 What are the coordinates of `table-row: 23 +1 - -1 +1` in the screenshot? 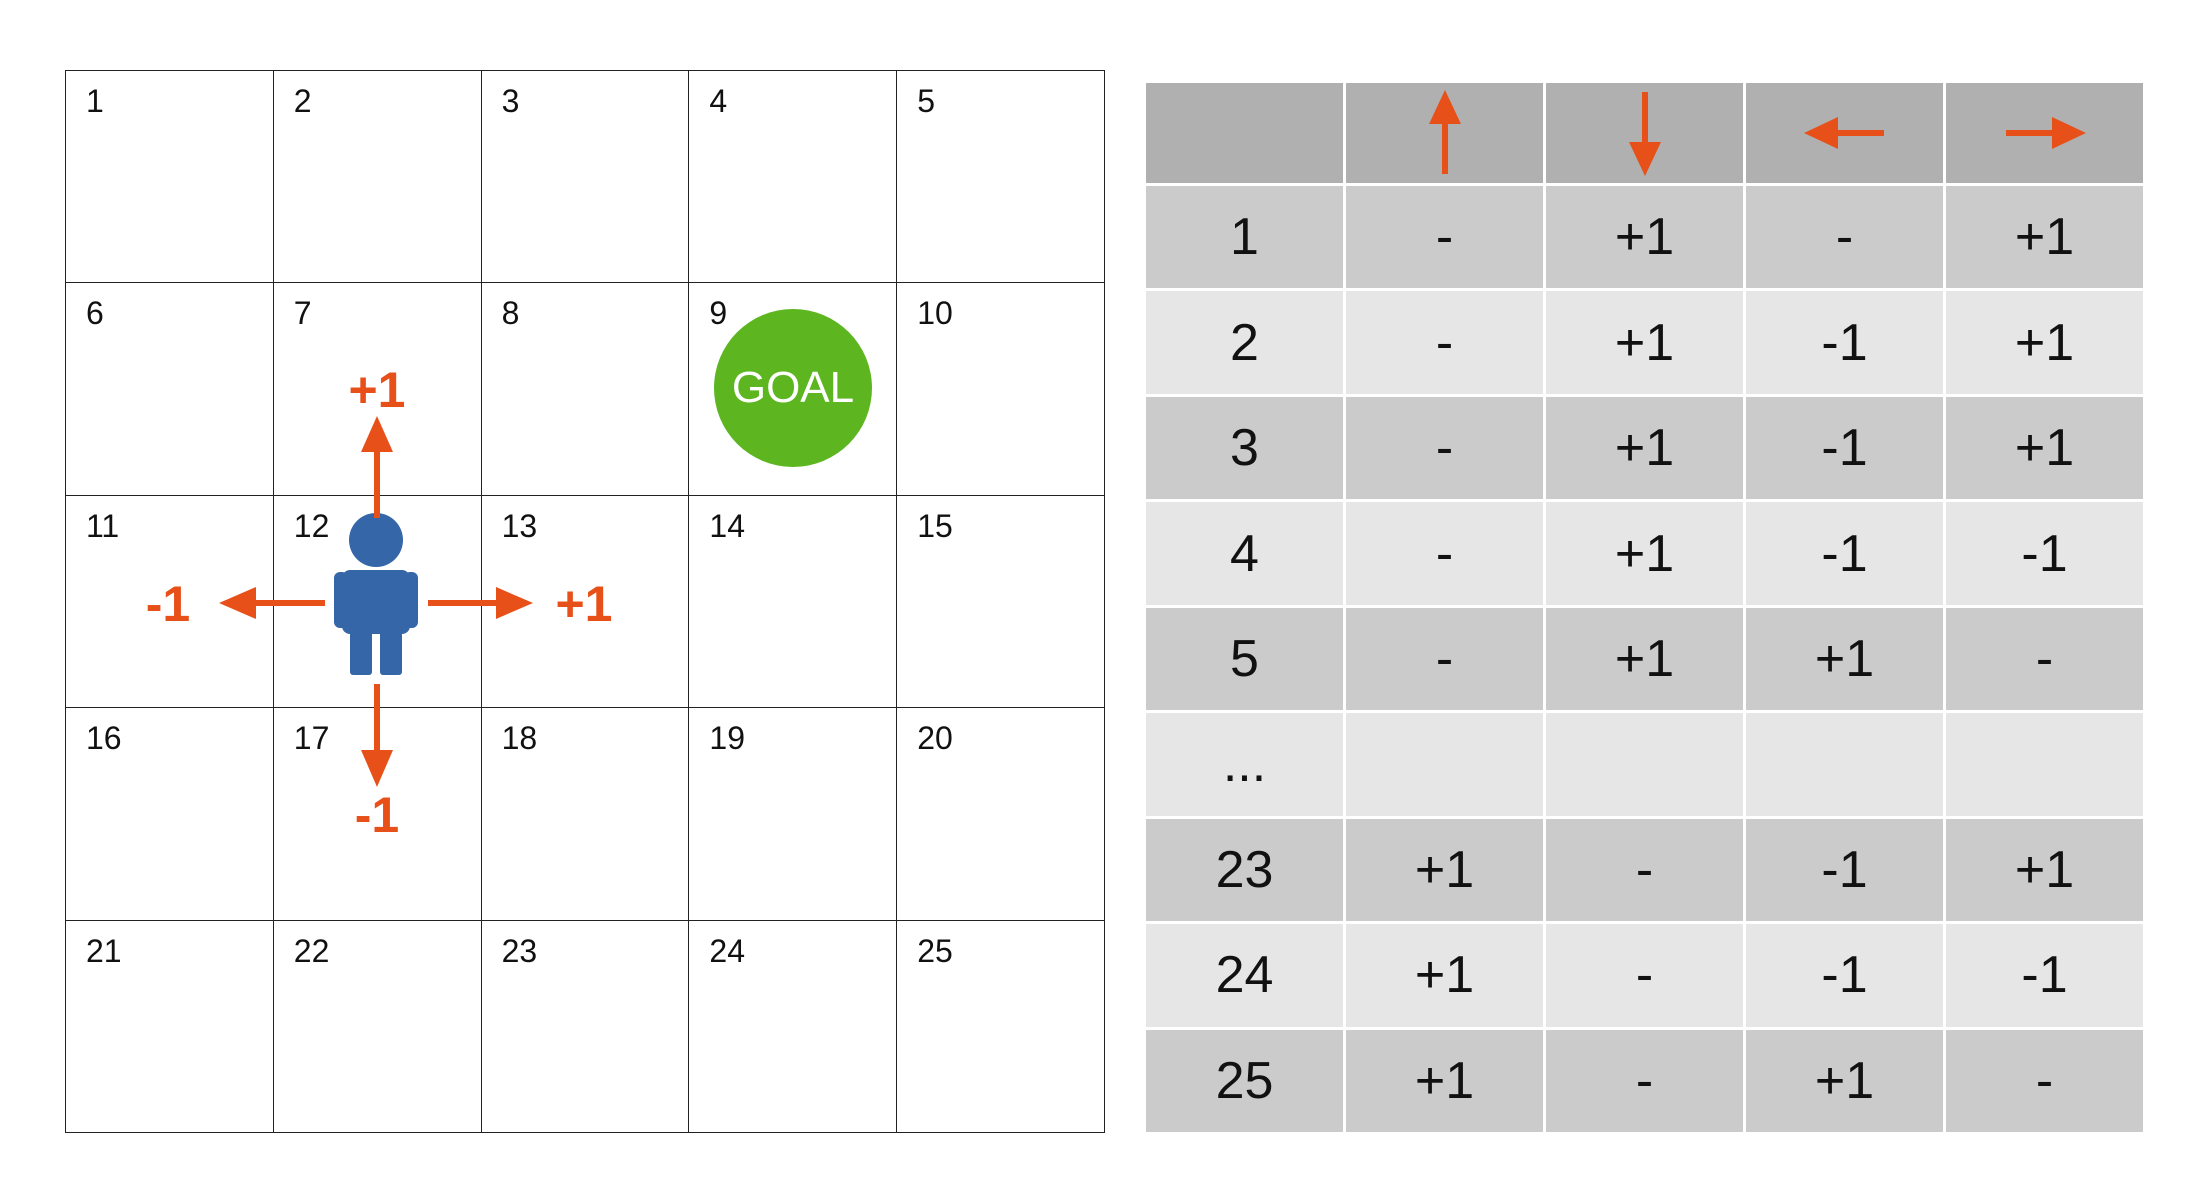 It's located at (1644, 870).